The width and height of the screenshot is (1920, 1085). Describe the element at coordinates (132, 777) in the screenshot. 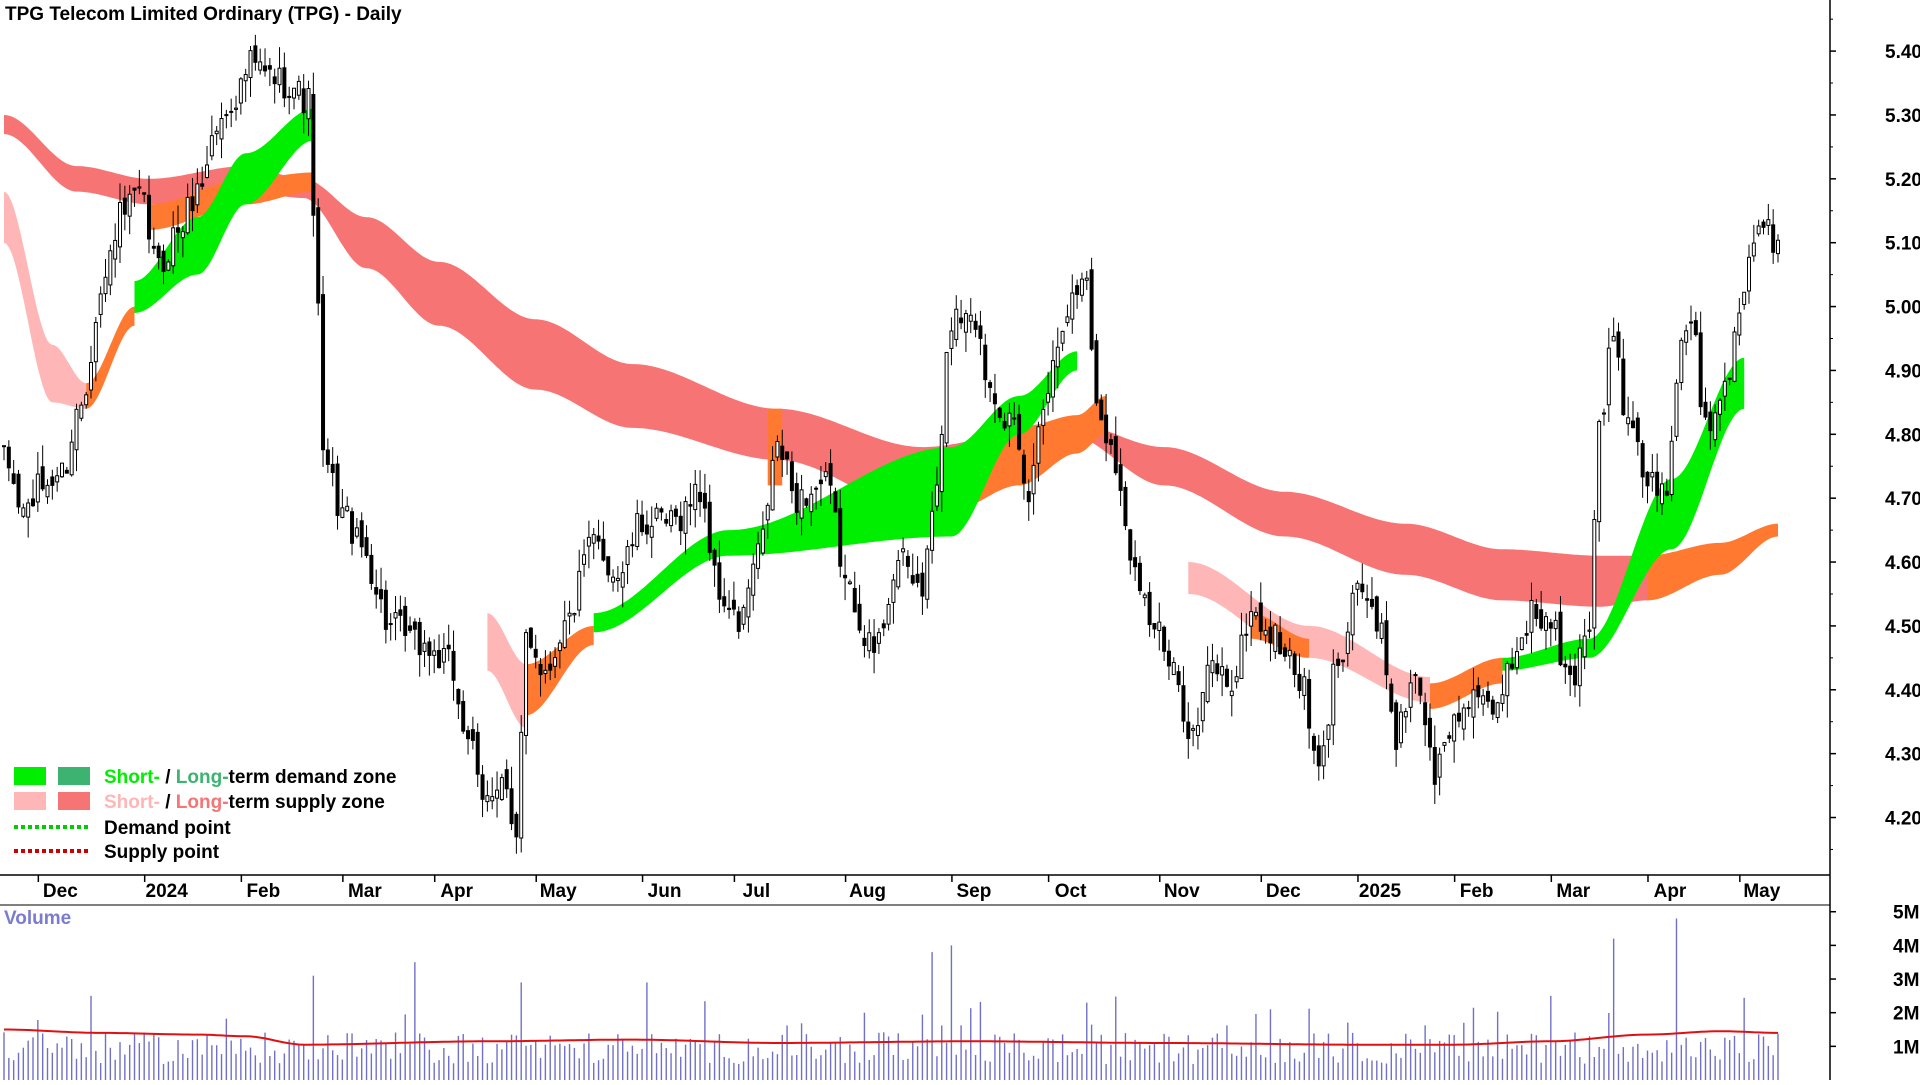

I see `legend-demand-short: Short-` at that location.